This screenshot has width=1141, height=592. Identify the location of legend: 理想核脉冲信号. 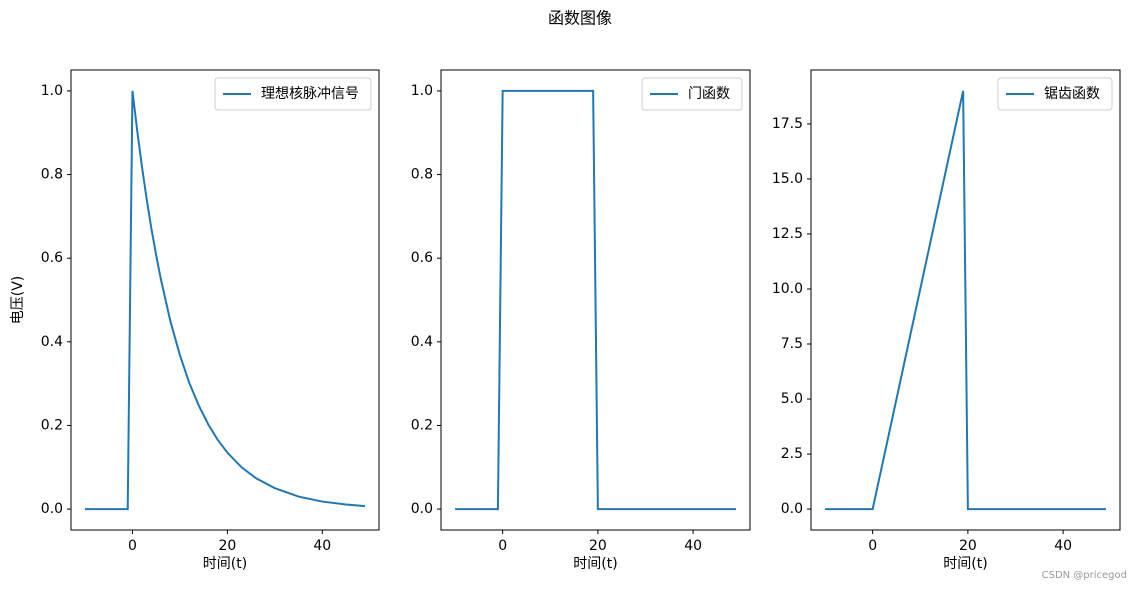
(293, 94).